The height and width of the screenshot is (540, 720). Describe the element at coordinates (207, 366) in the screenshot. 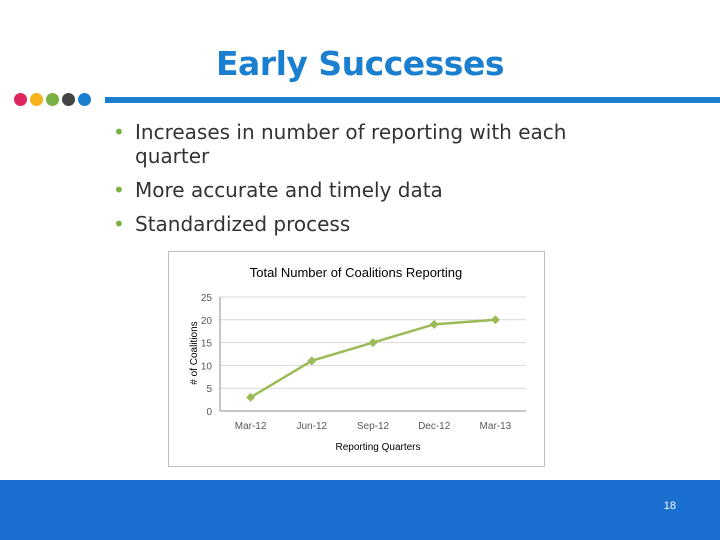

I see `y-tick-label: 10` at that location.